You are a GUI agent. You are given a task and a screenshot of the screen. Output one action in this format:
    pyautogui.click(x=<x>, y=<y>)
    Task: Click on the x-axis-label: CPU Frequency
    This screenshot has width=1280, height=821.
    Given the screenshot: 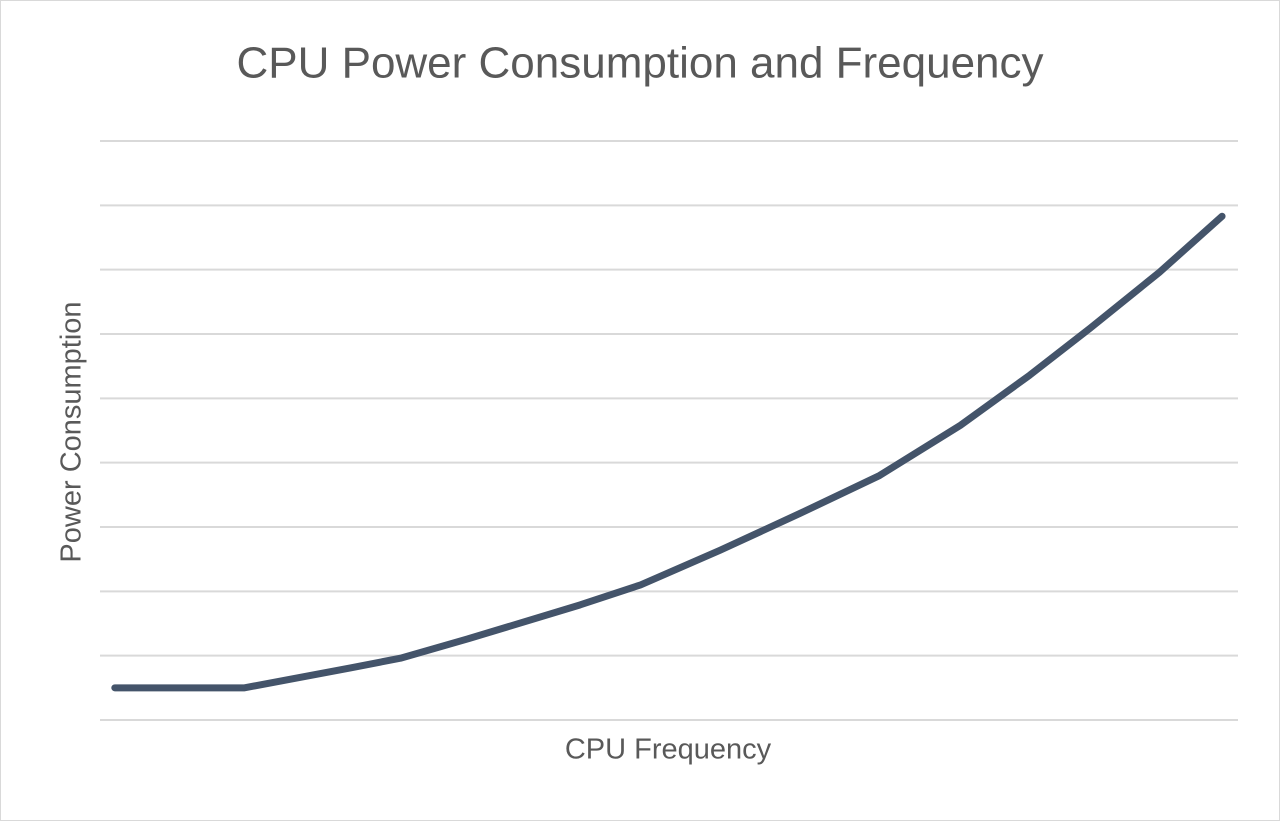 What is the action you would take?
    pyautogui.click(x=668, y=750)
    